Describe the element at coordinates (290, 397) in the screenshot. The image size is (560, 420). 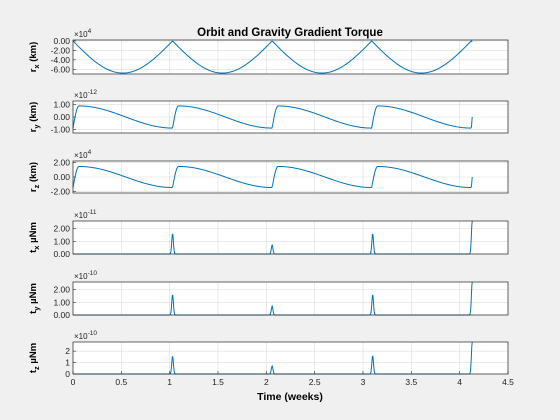
I see `x-axis-label: Time (weeks)` at that location.